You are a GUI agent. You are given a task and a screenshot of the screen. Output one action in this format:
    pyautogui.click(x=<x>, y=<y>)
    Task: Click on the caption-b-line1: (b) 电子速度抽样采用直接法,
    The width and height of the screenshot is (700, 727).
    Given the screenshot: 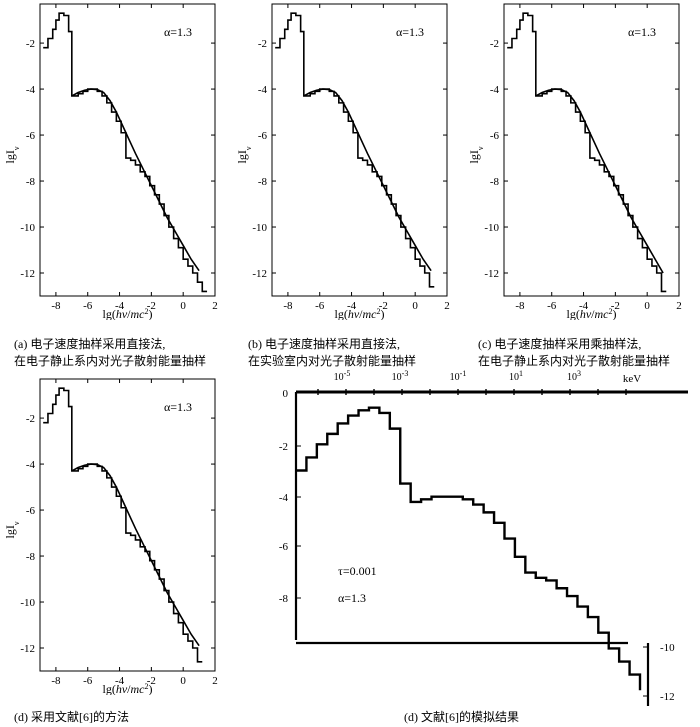 What is the action you would take?
    pyautogui.click(x=324, y=344)
    